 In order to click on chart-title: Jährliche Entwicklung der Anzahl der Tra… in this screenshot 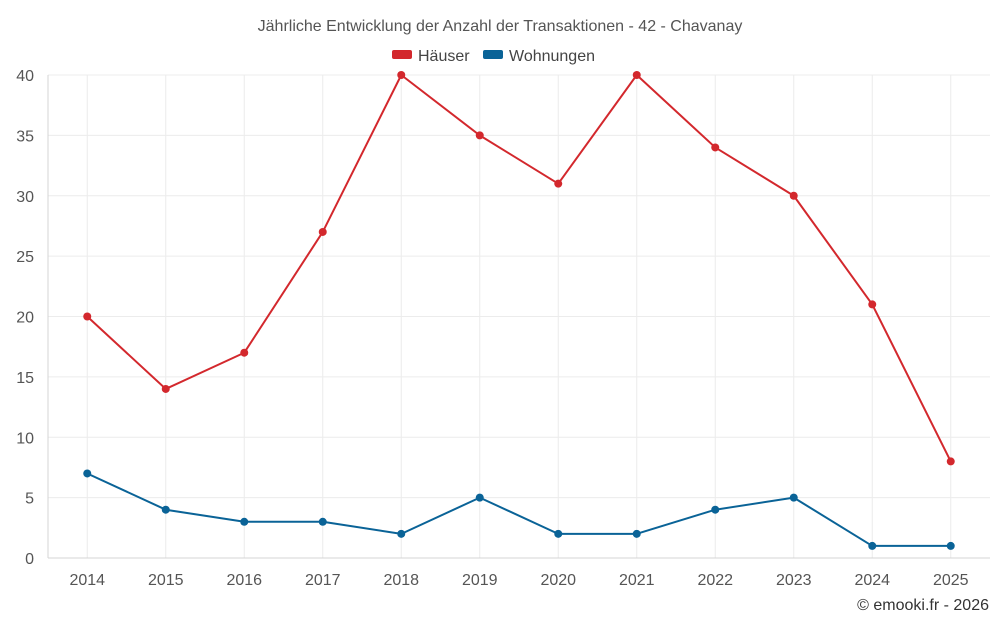, I will do `click(500, 26)`.